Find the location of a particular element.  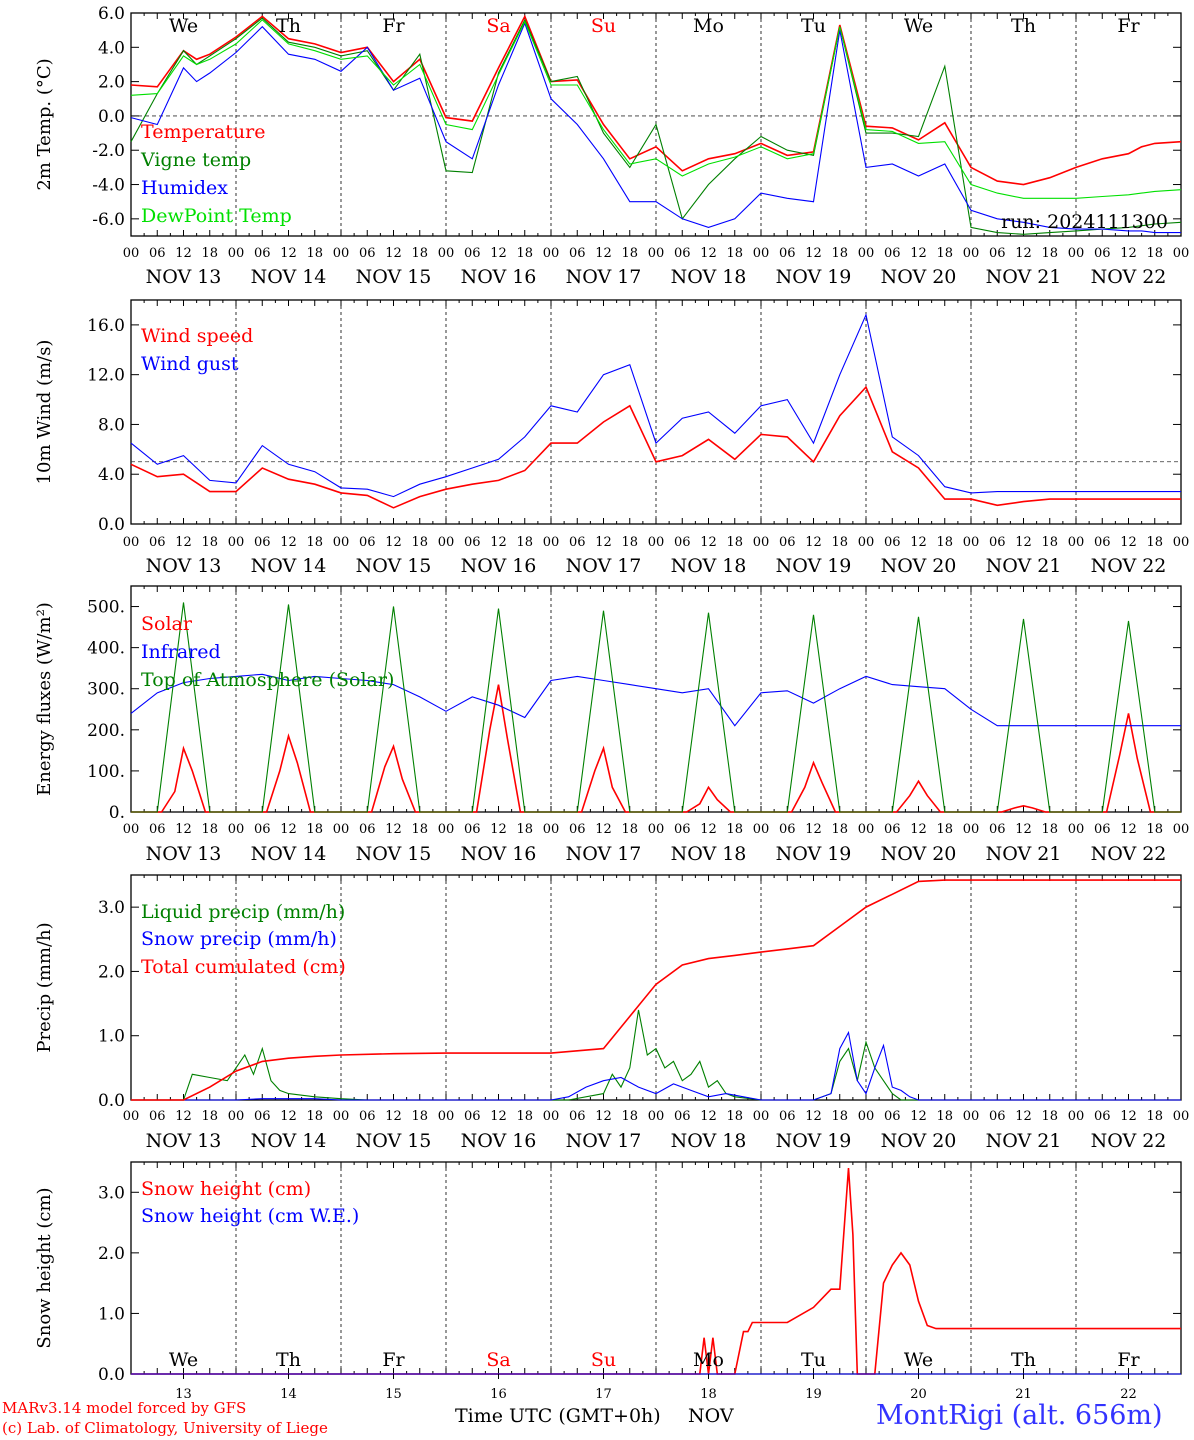

y-tick-label: 16.0 is located at coordinates (106, 326).